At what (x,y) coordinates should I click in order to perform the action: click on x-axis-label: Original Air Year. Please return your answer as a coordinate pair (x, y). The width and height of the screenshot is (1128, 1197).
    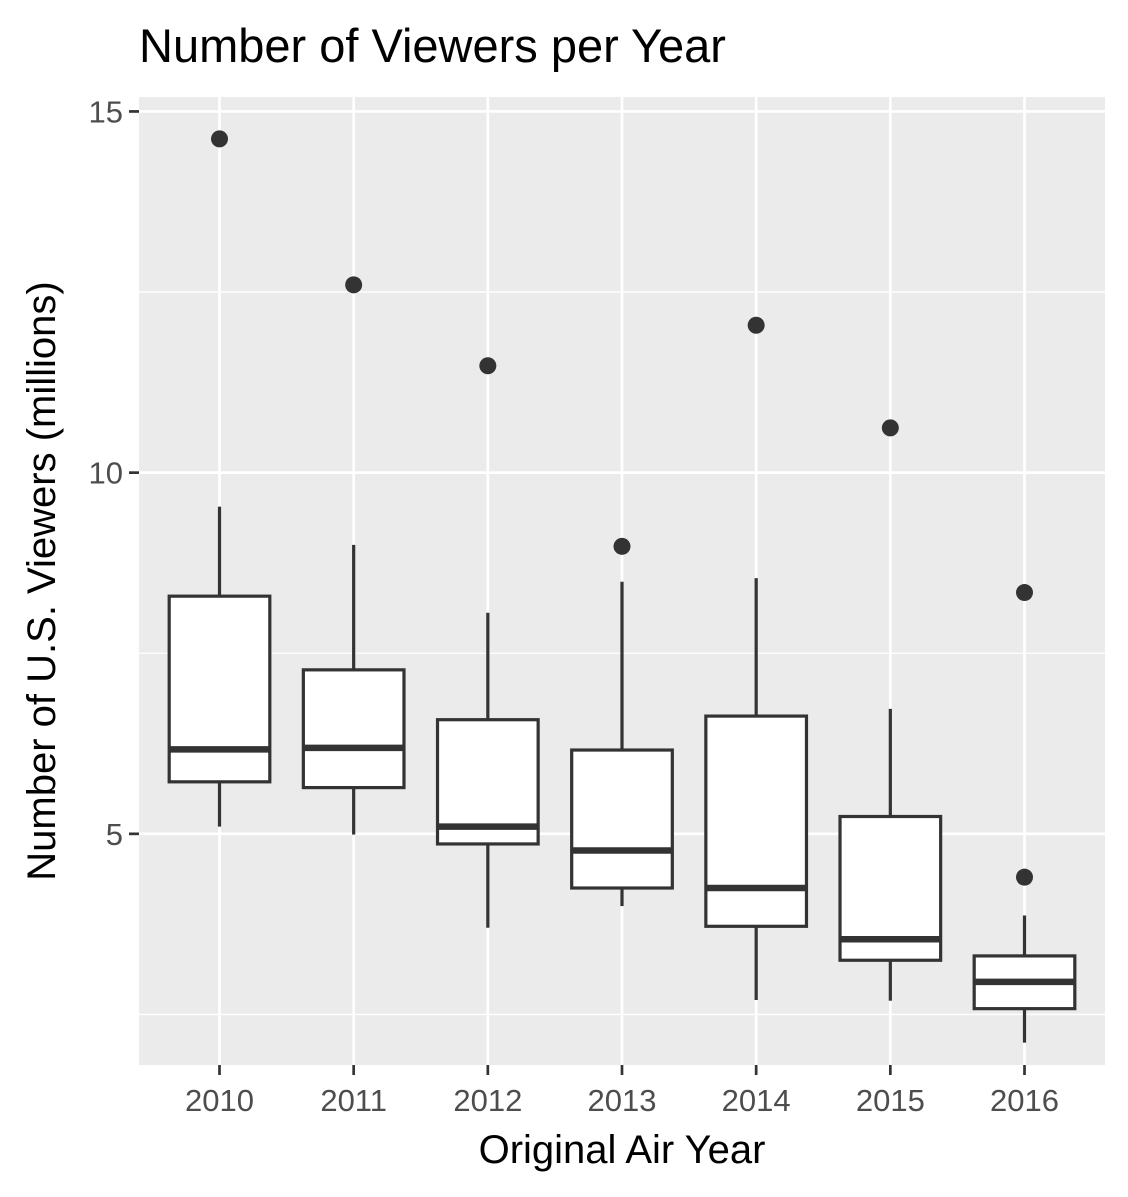
    Looking at the image, I should click on (622, 1150).